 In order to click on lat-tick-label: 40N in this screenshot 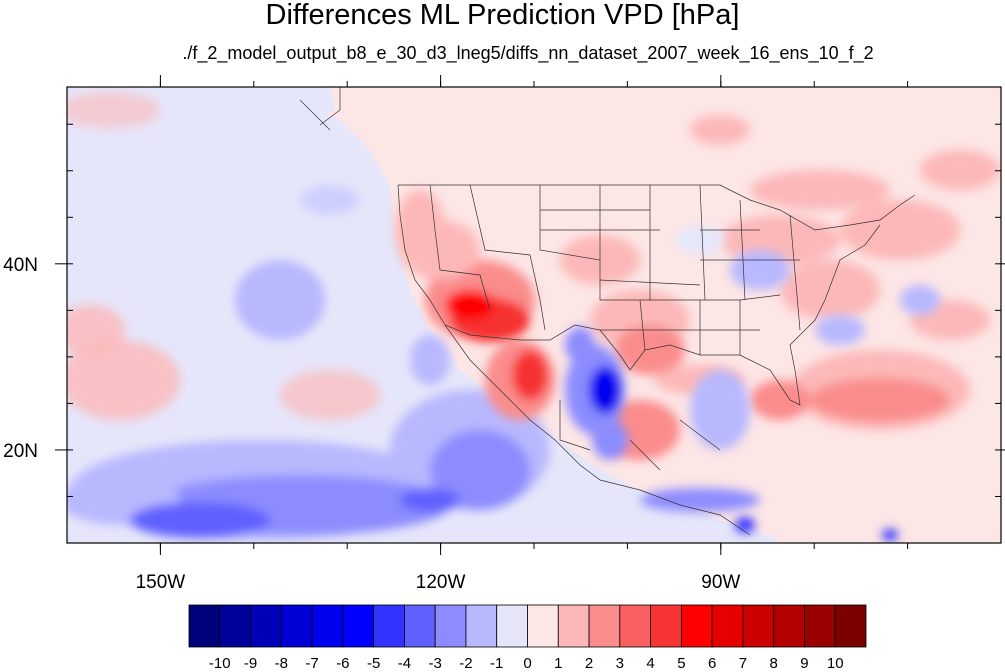, I will do `click(20, 265)`.